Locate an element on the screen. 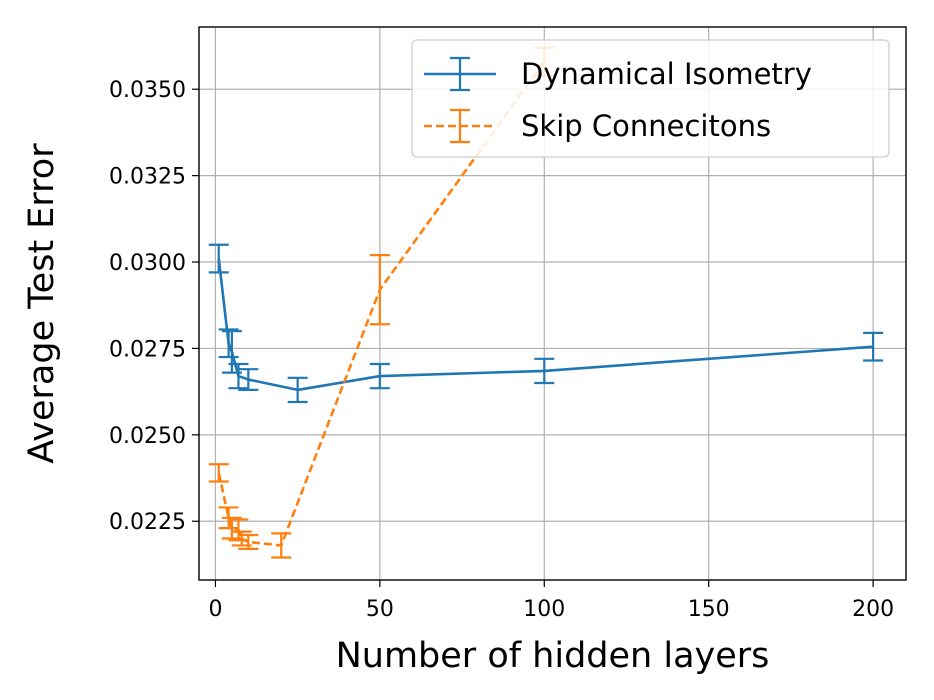 The image size is (934, 700). y-tick-label: 0.0325 is located at coordinates (147, 177).